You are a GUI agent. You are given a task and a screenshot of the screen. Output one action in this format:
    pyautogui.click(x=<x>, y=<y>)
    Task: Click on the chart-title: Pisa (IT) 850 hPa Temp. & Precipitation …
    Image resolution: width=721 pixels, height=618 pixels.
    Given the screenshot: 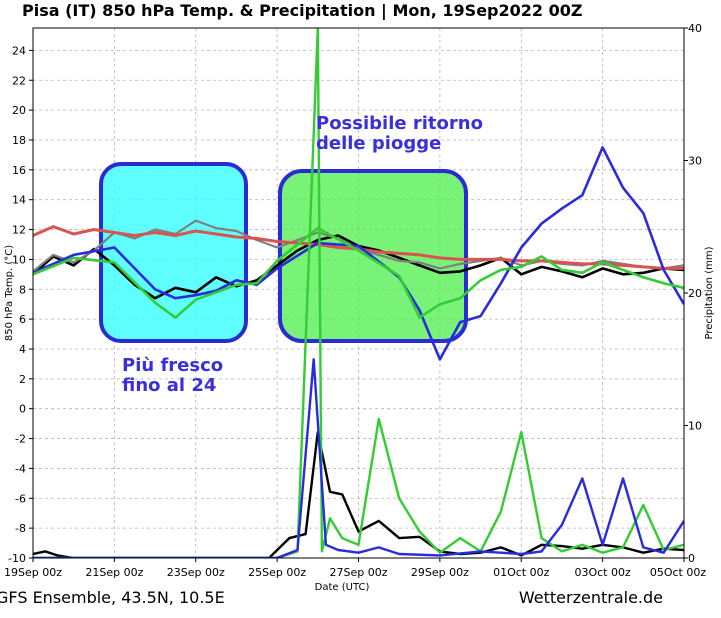 What is the action you would take?
    pyautogui.click(x=302, y=11)
    